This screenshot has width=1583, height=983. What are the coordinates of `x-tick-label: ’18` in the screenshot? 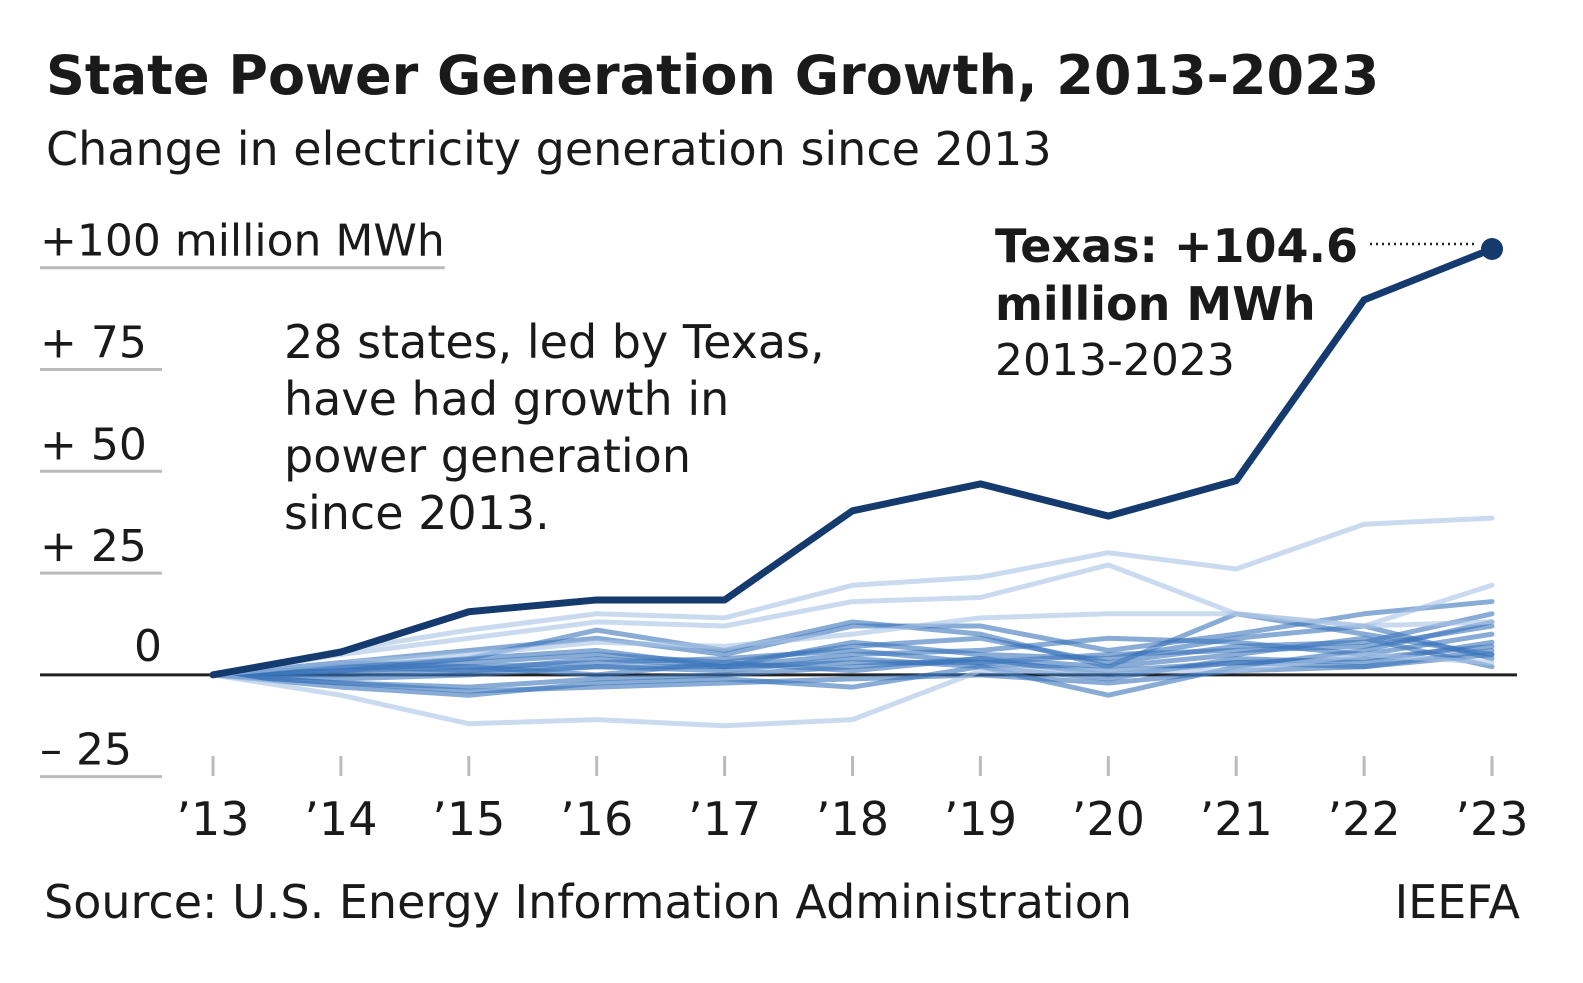 It's located at (852, 819).